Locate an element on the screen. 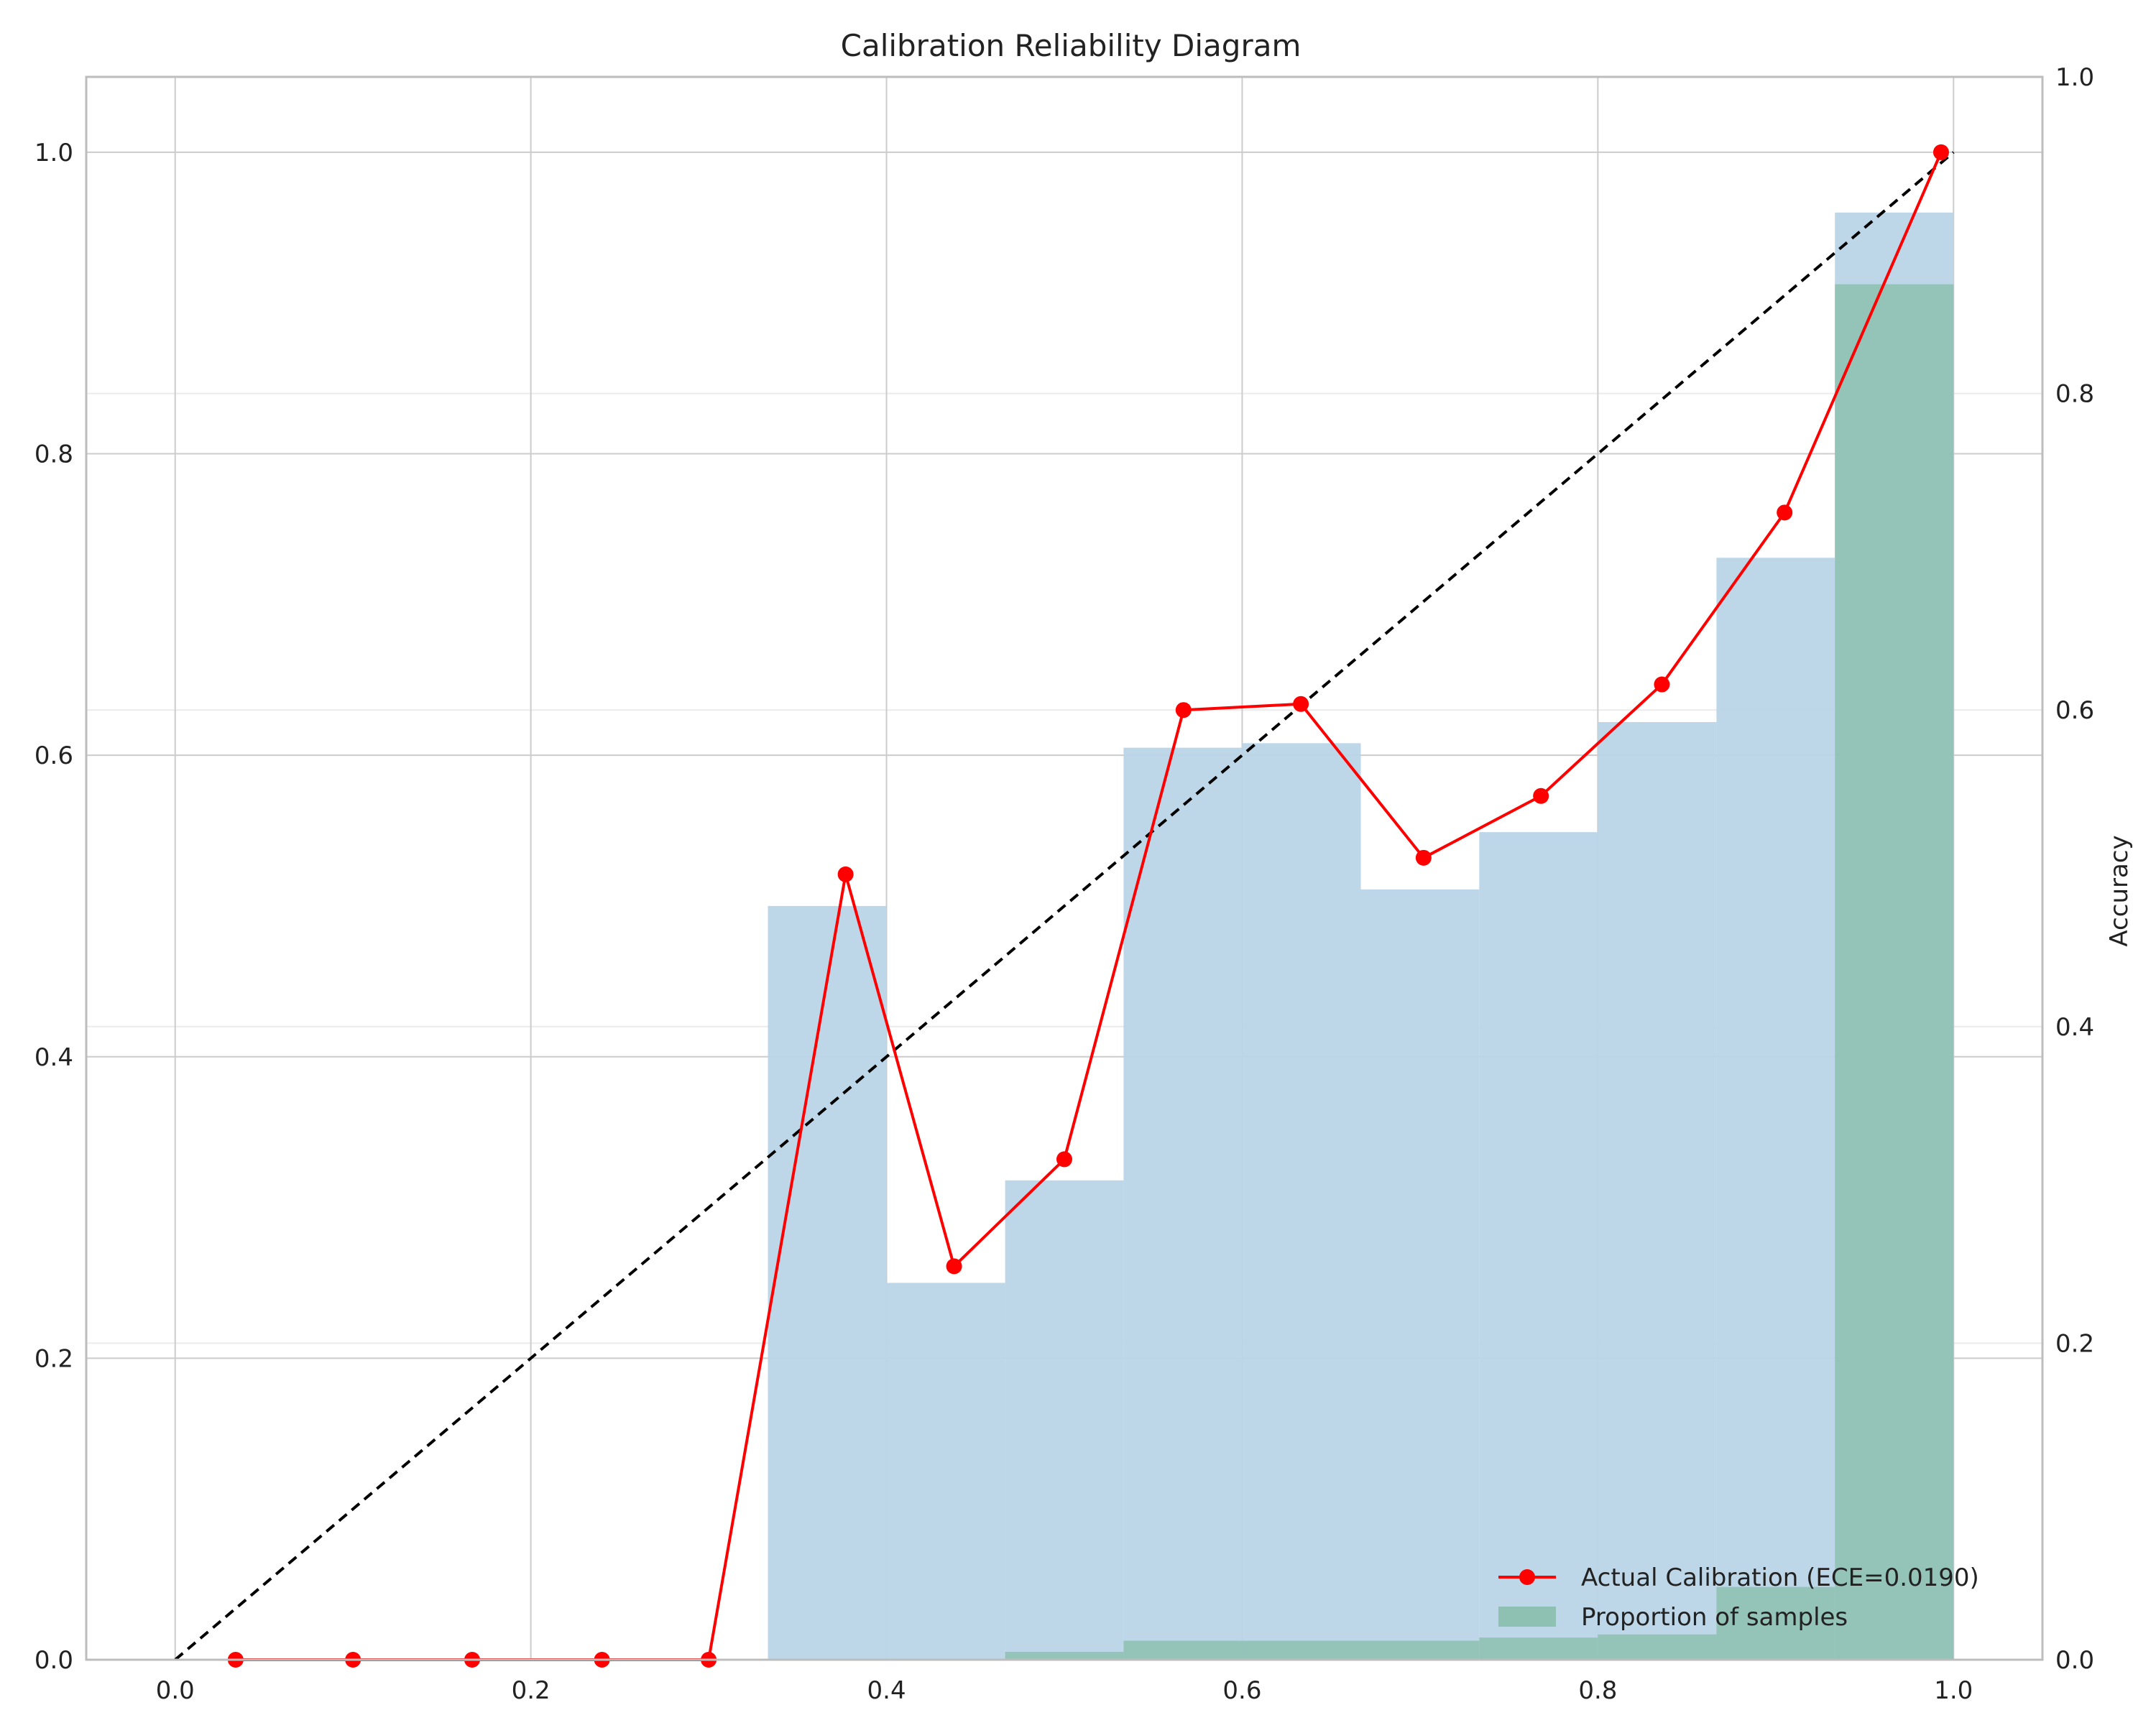 The width and height of the screenshot is (2156, 1728). x-tick-labels: 0.0 0.2 0.4 0.6 0.8 1.0 is located at coordinates (1064, 1690).